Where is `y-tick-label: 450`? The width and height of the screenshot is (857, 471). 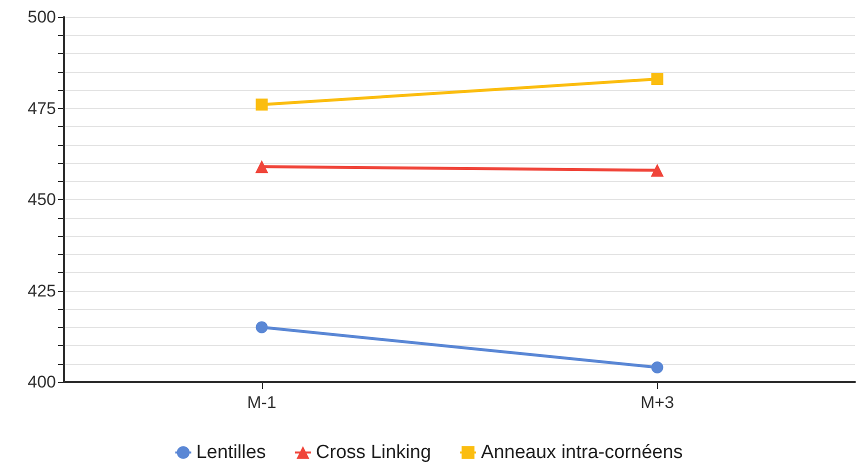 y-tick-label: 450 is located at coordinates (42, 199).